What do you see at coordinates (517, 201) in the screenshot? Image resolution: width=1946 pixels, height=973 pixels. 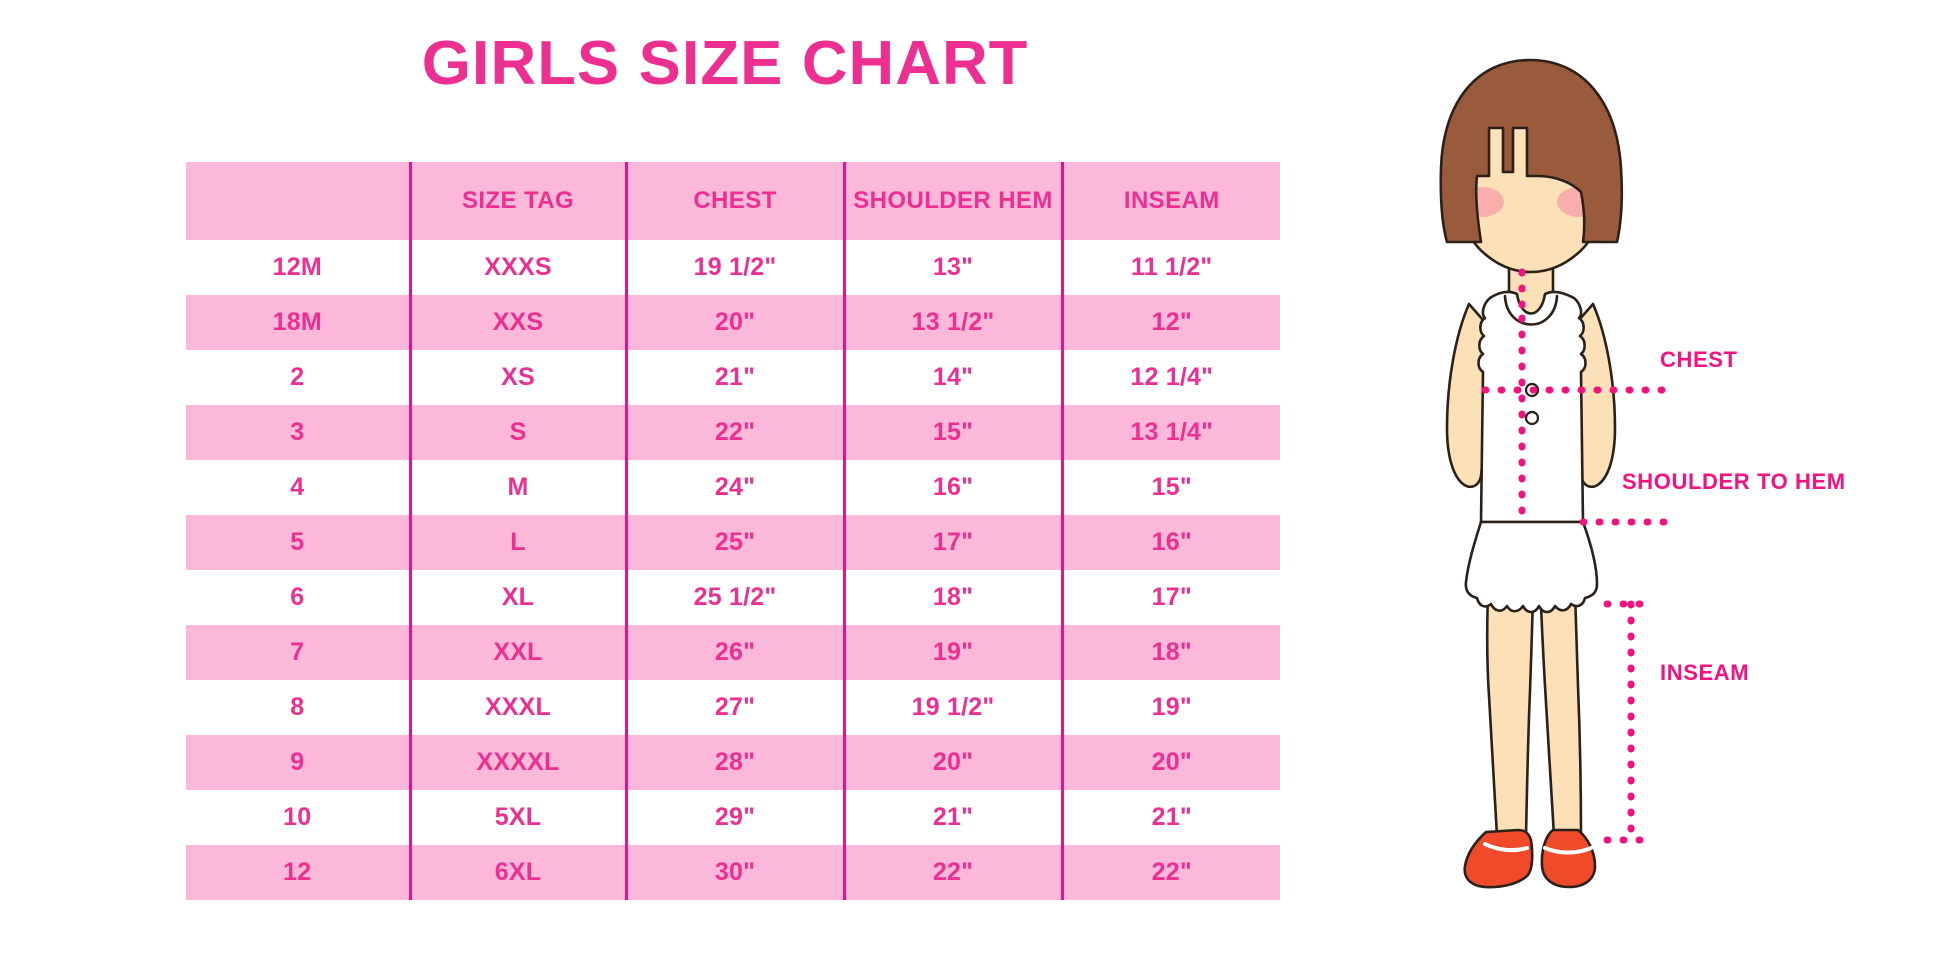 I see `column-header-size-tag: SIZE TAG` at bounding box center [517, 201].